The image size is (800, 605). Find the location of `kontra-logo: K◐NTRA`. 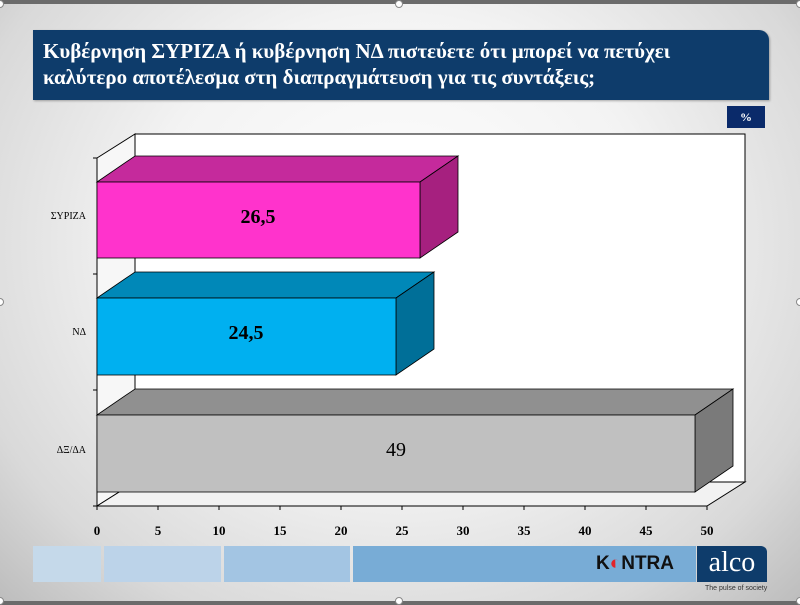

kontra-logo: K◐NTRA is located at coordinates (635, 563).